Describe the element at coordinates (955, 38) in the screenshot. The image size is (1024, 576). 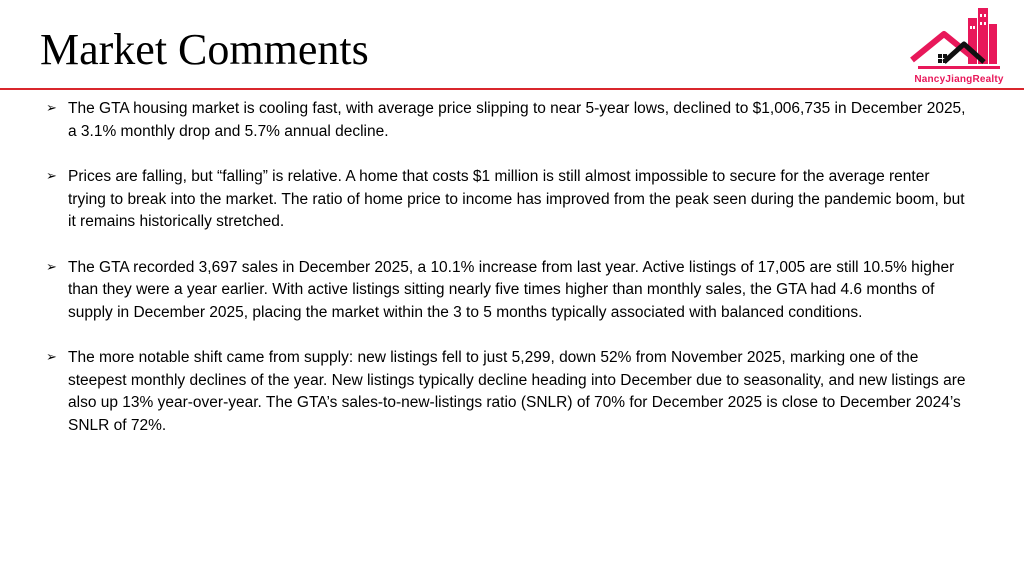
I see `house-skyline-icon` at that location.